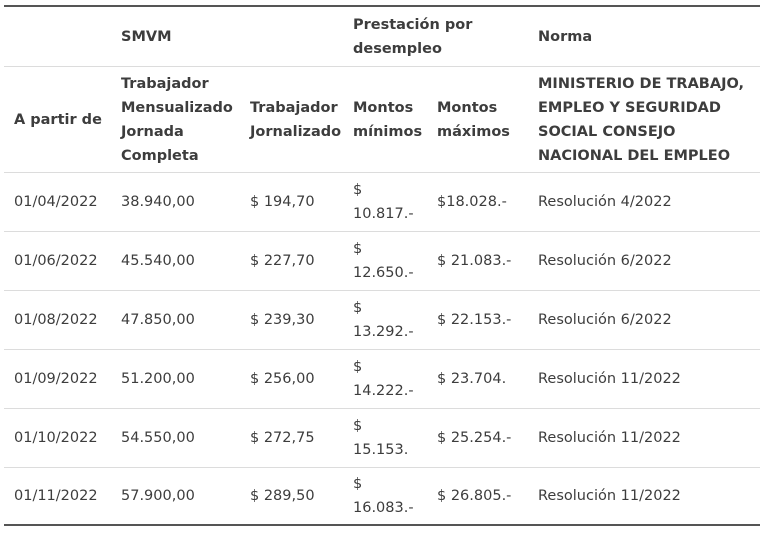 The width and height of the screenshot is (761, 540). What do you see at coordinates (56, 496) in the screenshot?
I see `cell-fecha: 01/11/2022` at bounding box center [56, 496].